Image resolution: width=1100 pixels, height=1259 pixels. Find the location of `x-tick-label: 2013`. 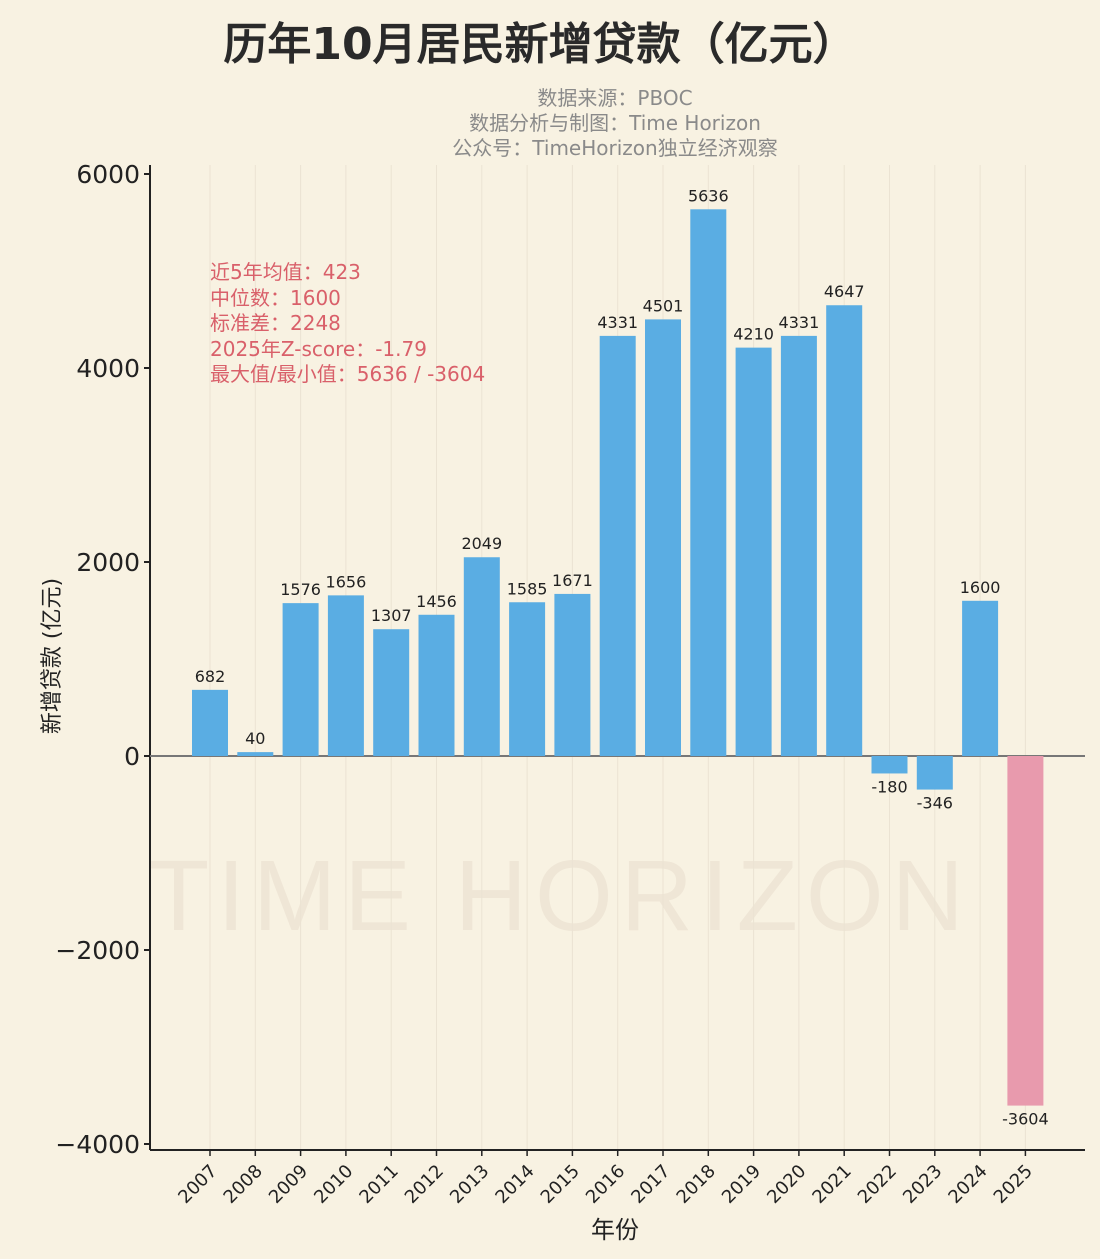

x-tick-label: 2013 is located at coordinates (469, 1184).